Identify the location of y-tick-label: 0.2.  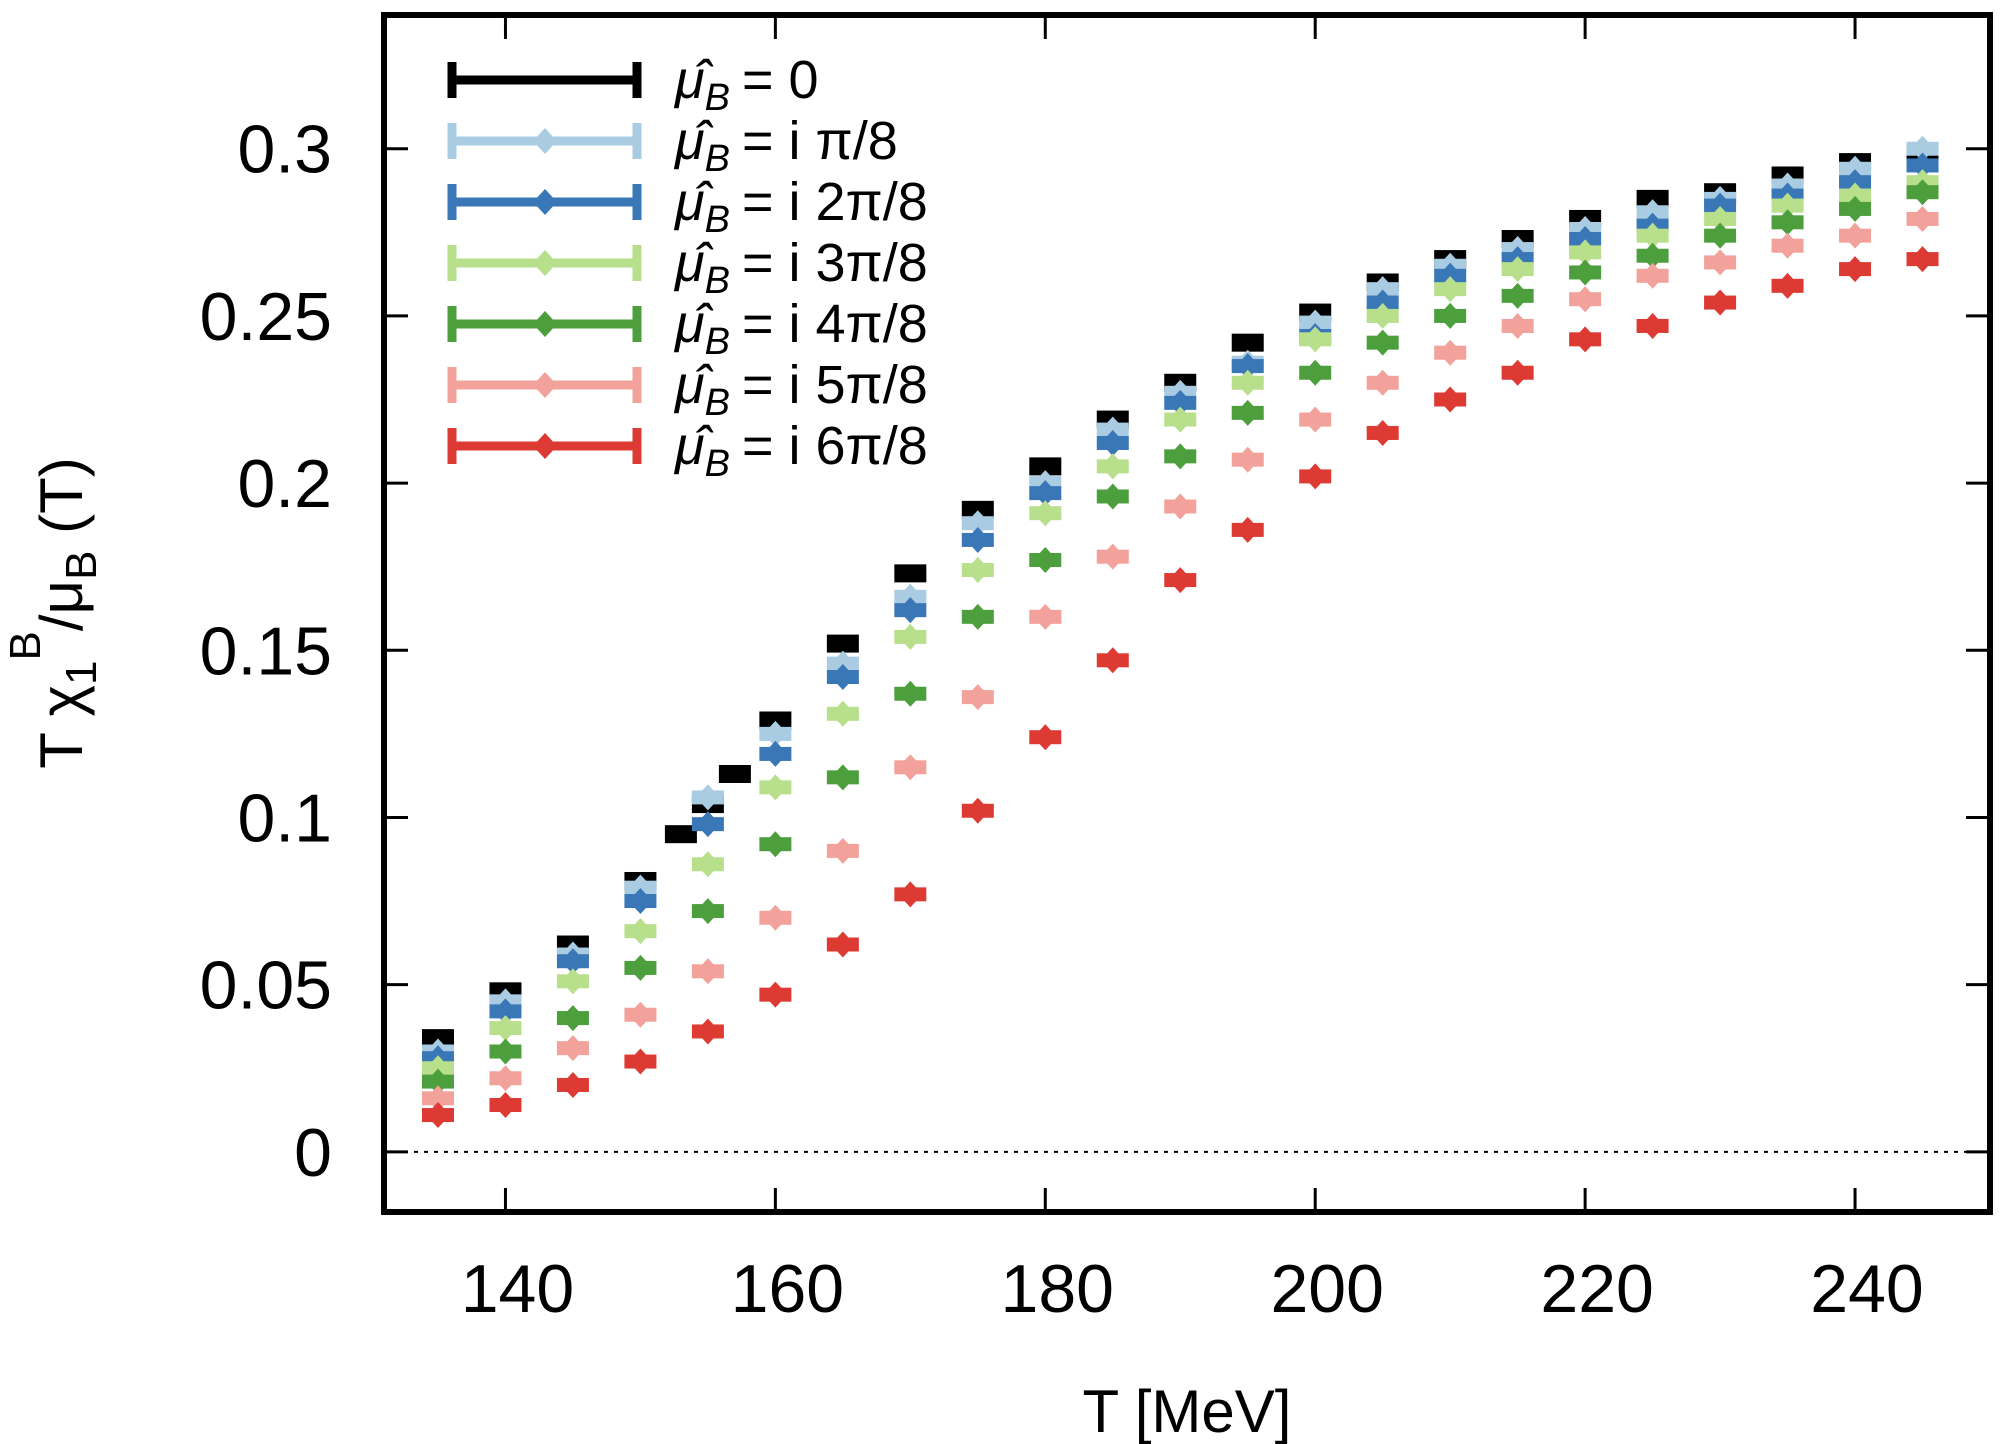
(284, 484).